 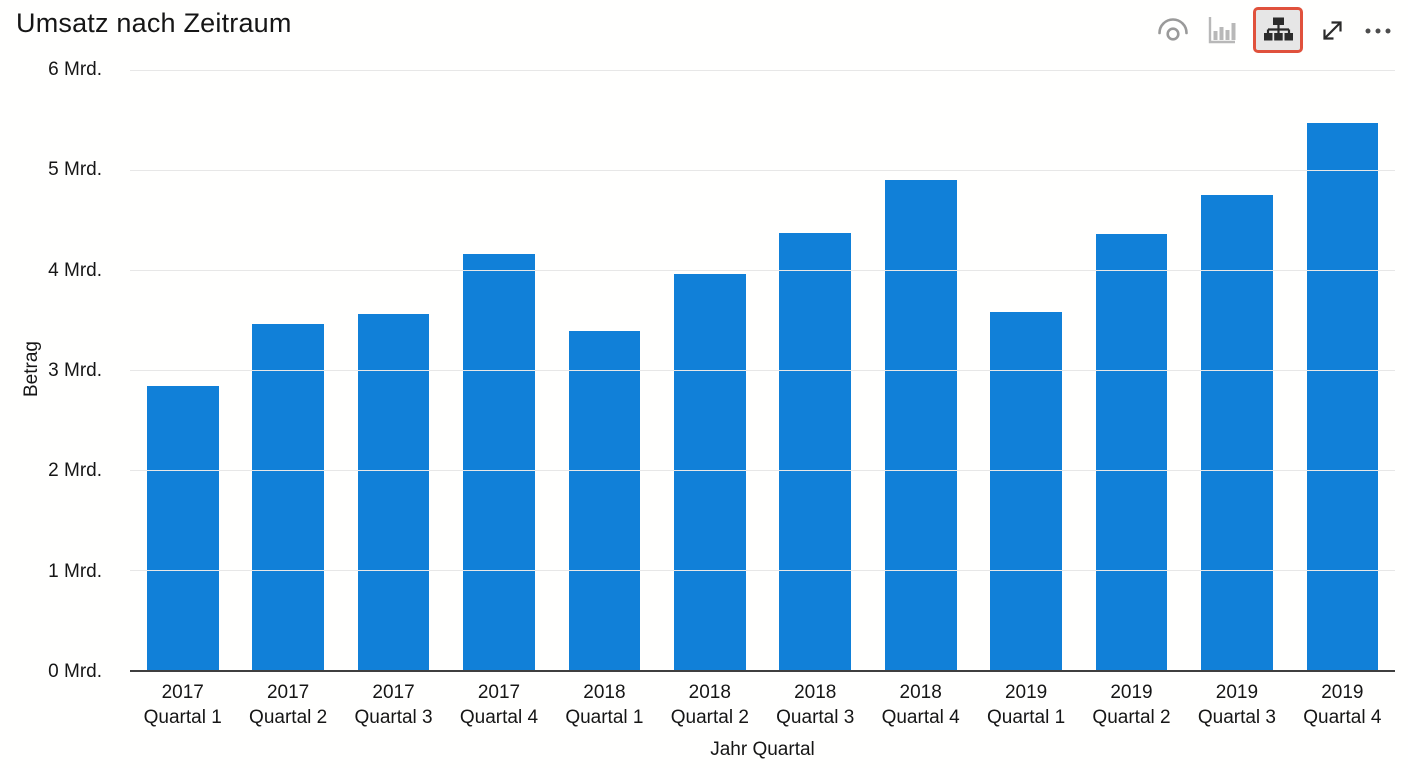 I want to click on hierarchy-icon, so click(x=1278, y=30).